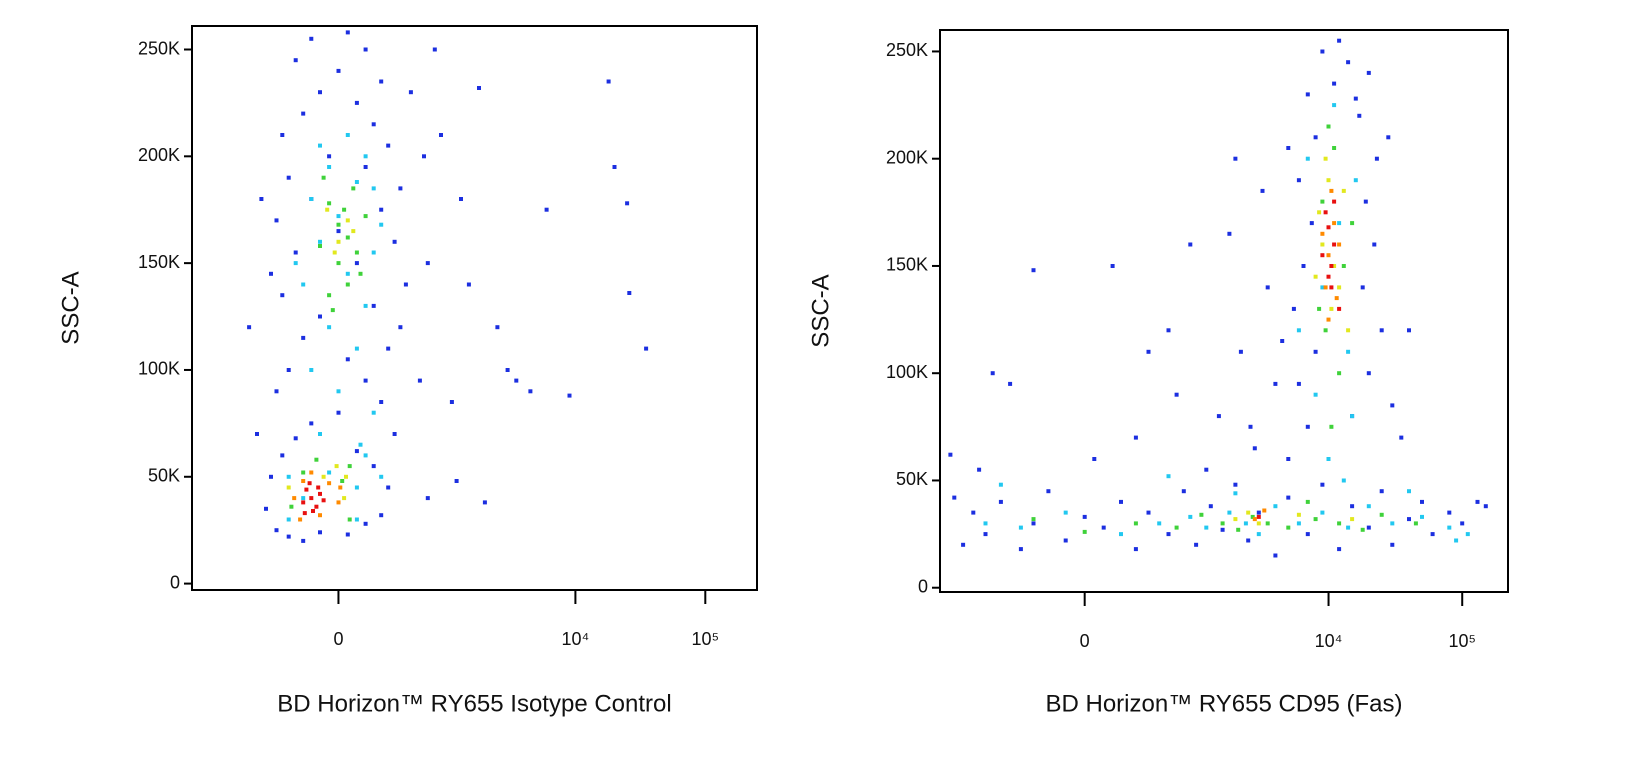 This screenshot has height=775, width=1634. What do you see at coordinates (159, 155) in the screenshot?
I see `y-tick-label: 200K` at bounding box center [159, 155].